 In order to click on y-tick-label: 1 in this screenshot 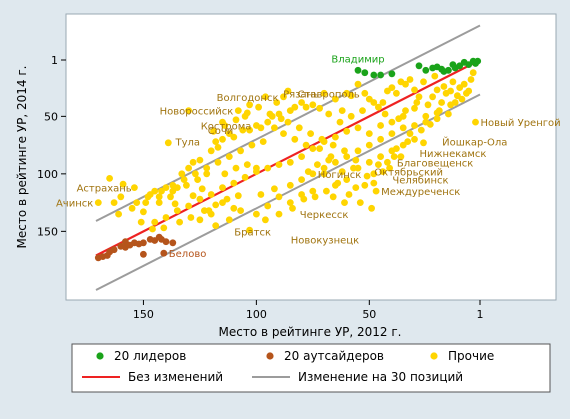, I will do `click(54, 60)`.